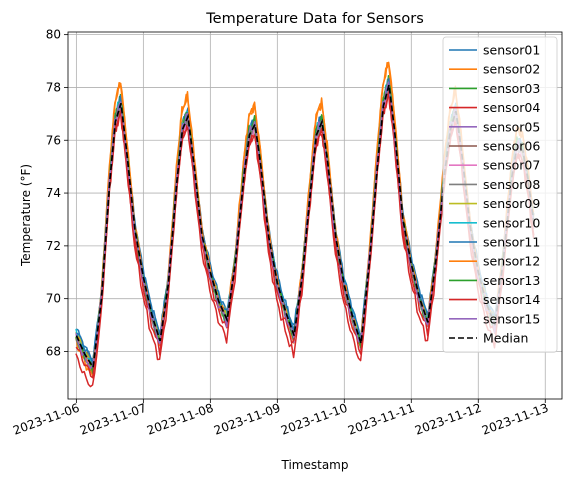 The image size is (573, 481). What do you see at coordinates (314, 19) in the screenshot?
I see `chart-title: Temperature Data for Sensors` at bounding box center [314, 19].